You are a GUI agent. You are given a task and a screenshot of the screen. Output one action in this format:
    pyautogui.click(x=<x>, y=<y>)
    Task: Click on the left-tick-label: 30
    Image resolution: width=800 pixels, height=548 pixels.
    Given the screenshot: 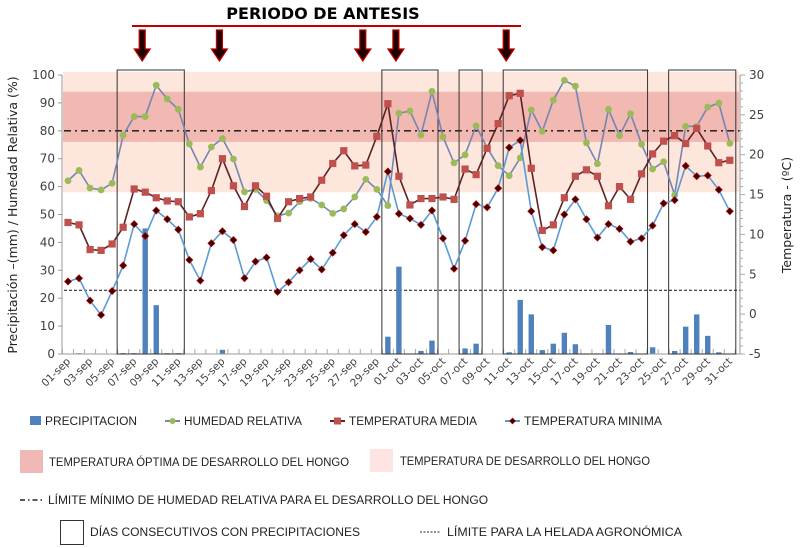 What is the action you would take?
    pyautogui.click(x=47, y=270)
    